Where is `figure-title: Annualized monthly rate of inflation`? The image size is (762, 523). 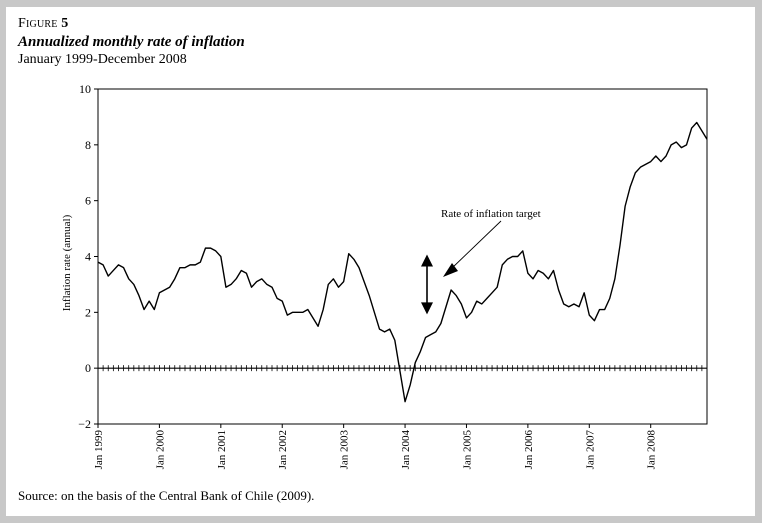 figure-title: Annualized monthly rate of inflation is located at coordinates (131, 42).